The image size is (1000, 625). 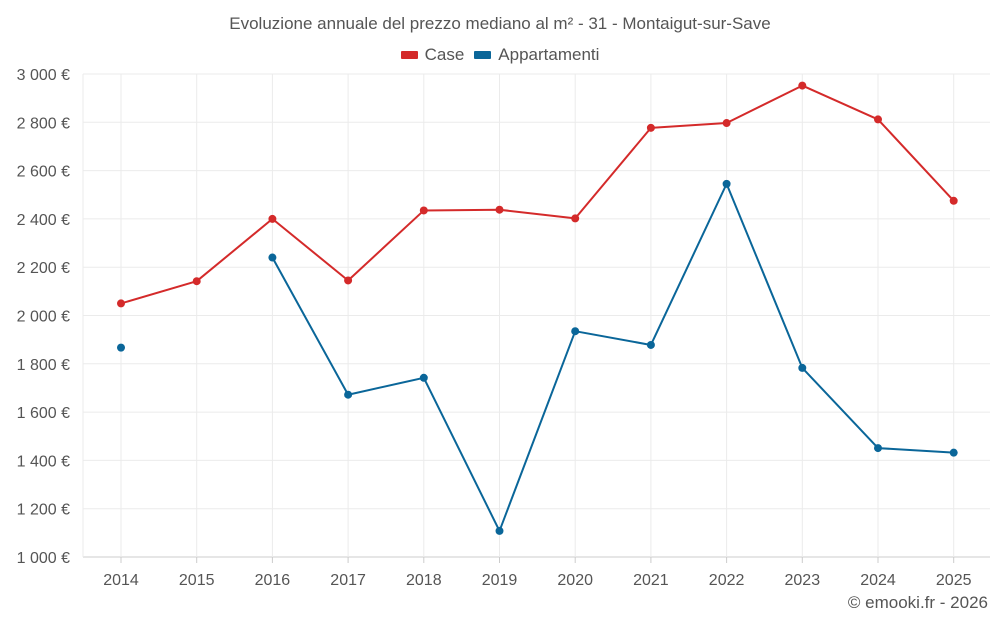 I want to click on legend-label-appartamenti: Appartamenti, so click(x=549, y=54).